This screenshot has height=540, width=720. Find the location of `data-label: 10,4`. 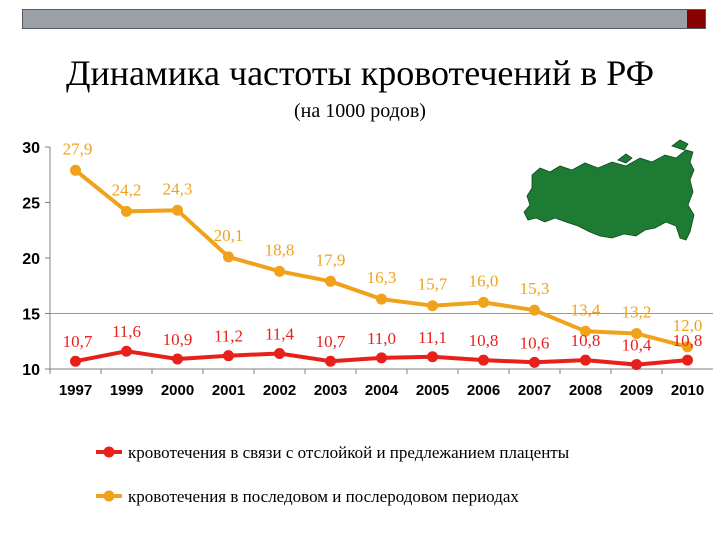

data-label: 10,4 is located at coordinates (637, 345).